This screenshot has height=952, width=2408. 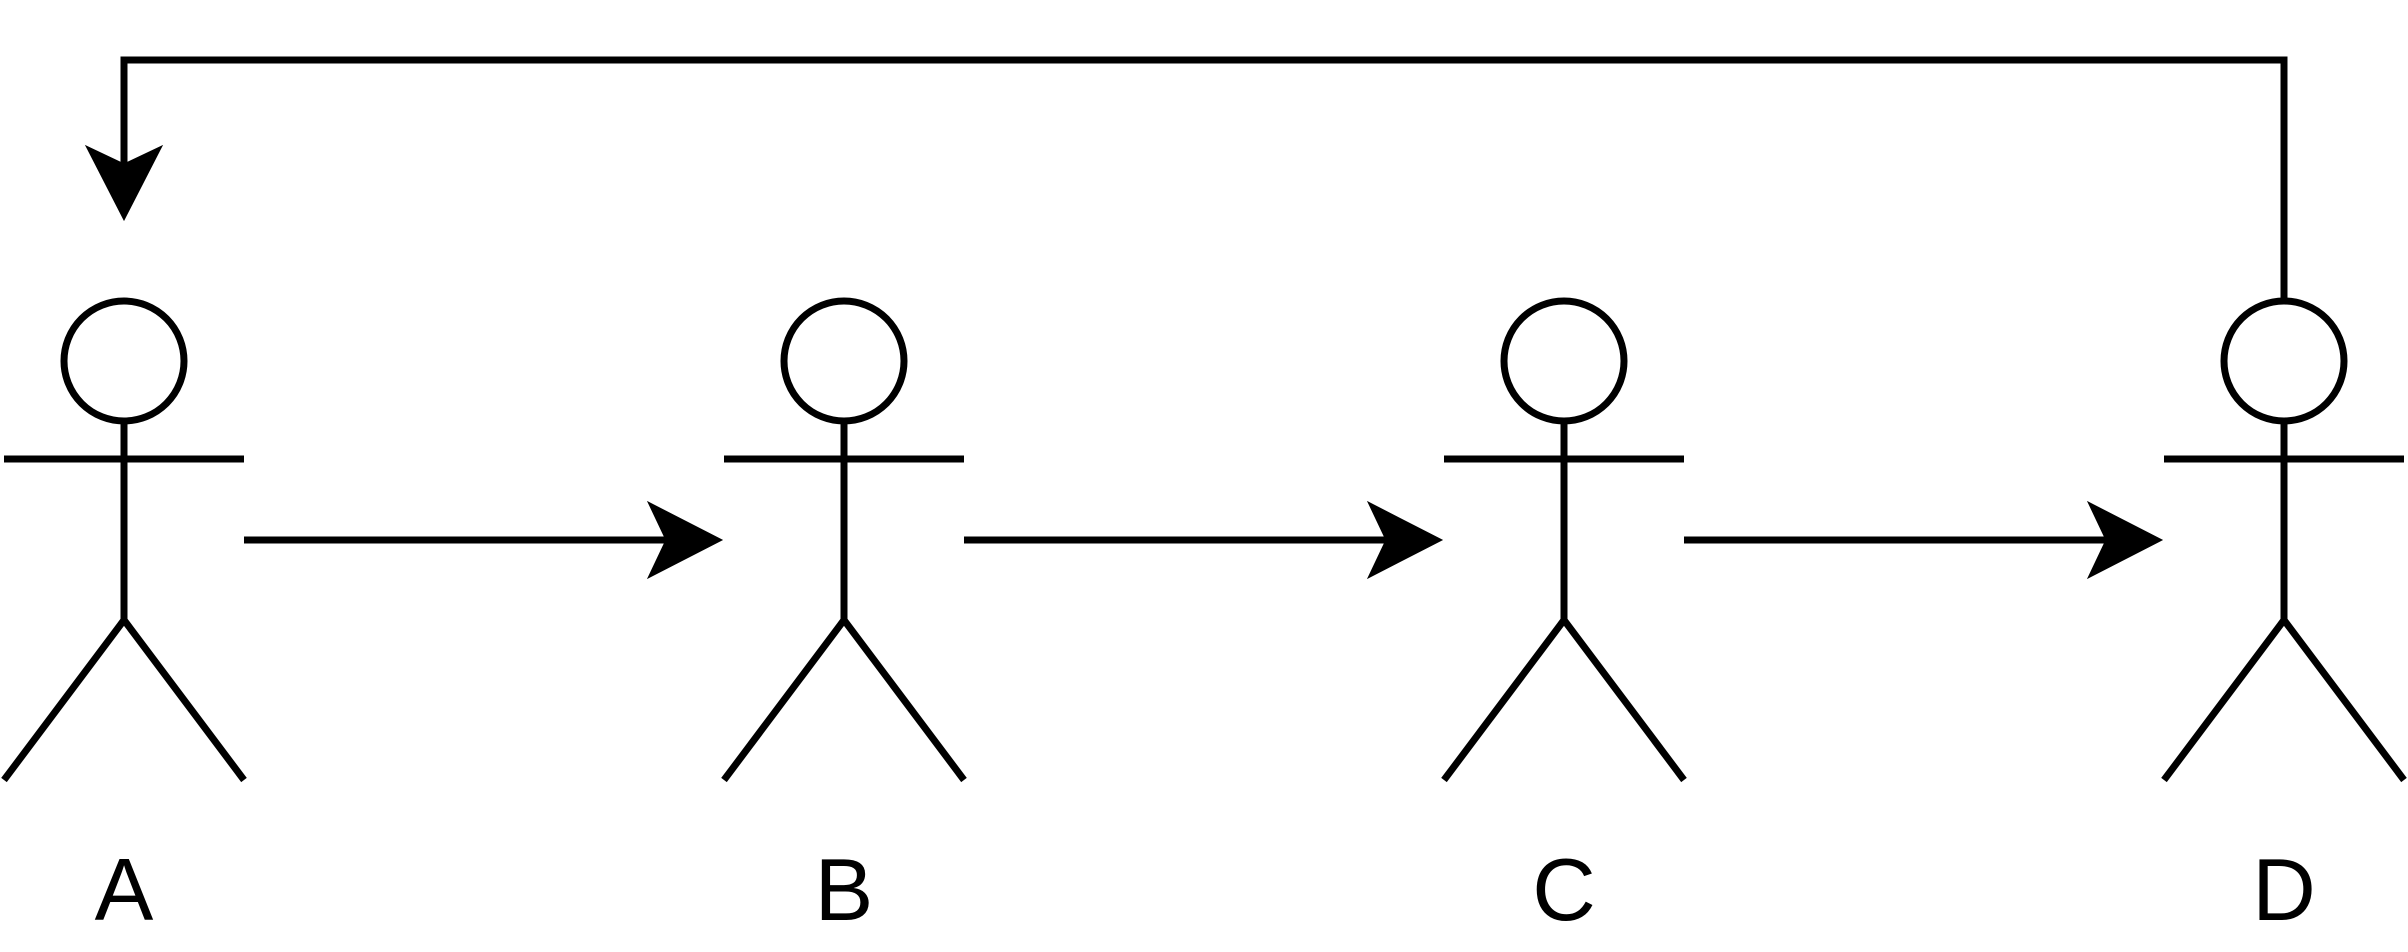 What do you see at coordinates (1564, 889) in the screenshot?
I see `actor-label: C` at bounding box center [1564, 889].